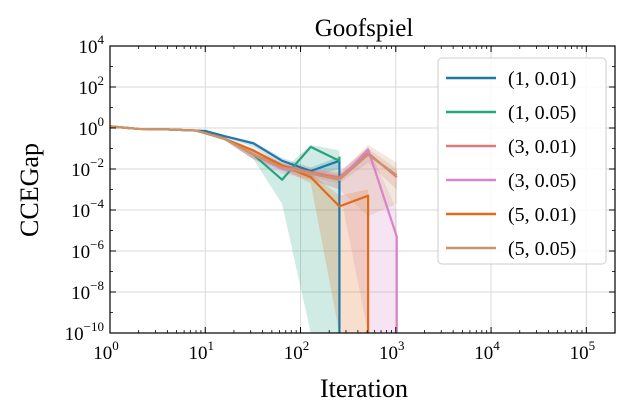 The height and width of the screenshot is (419, 631). I want to click on series-3-band, so click(253, 157).